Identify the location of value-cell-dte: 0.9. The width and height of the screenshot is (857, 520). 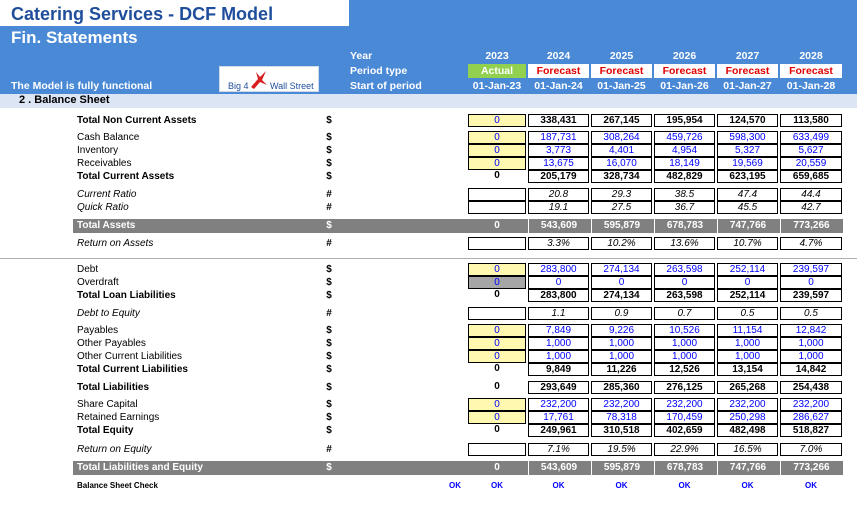
(621, 313).